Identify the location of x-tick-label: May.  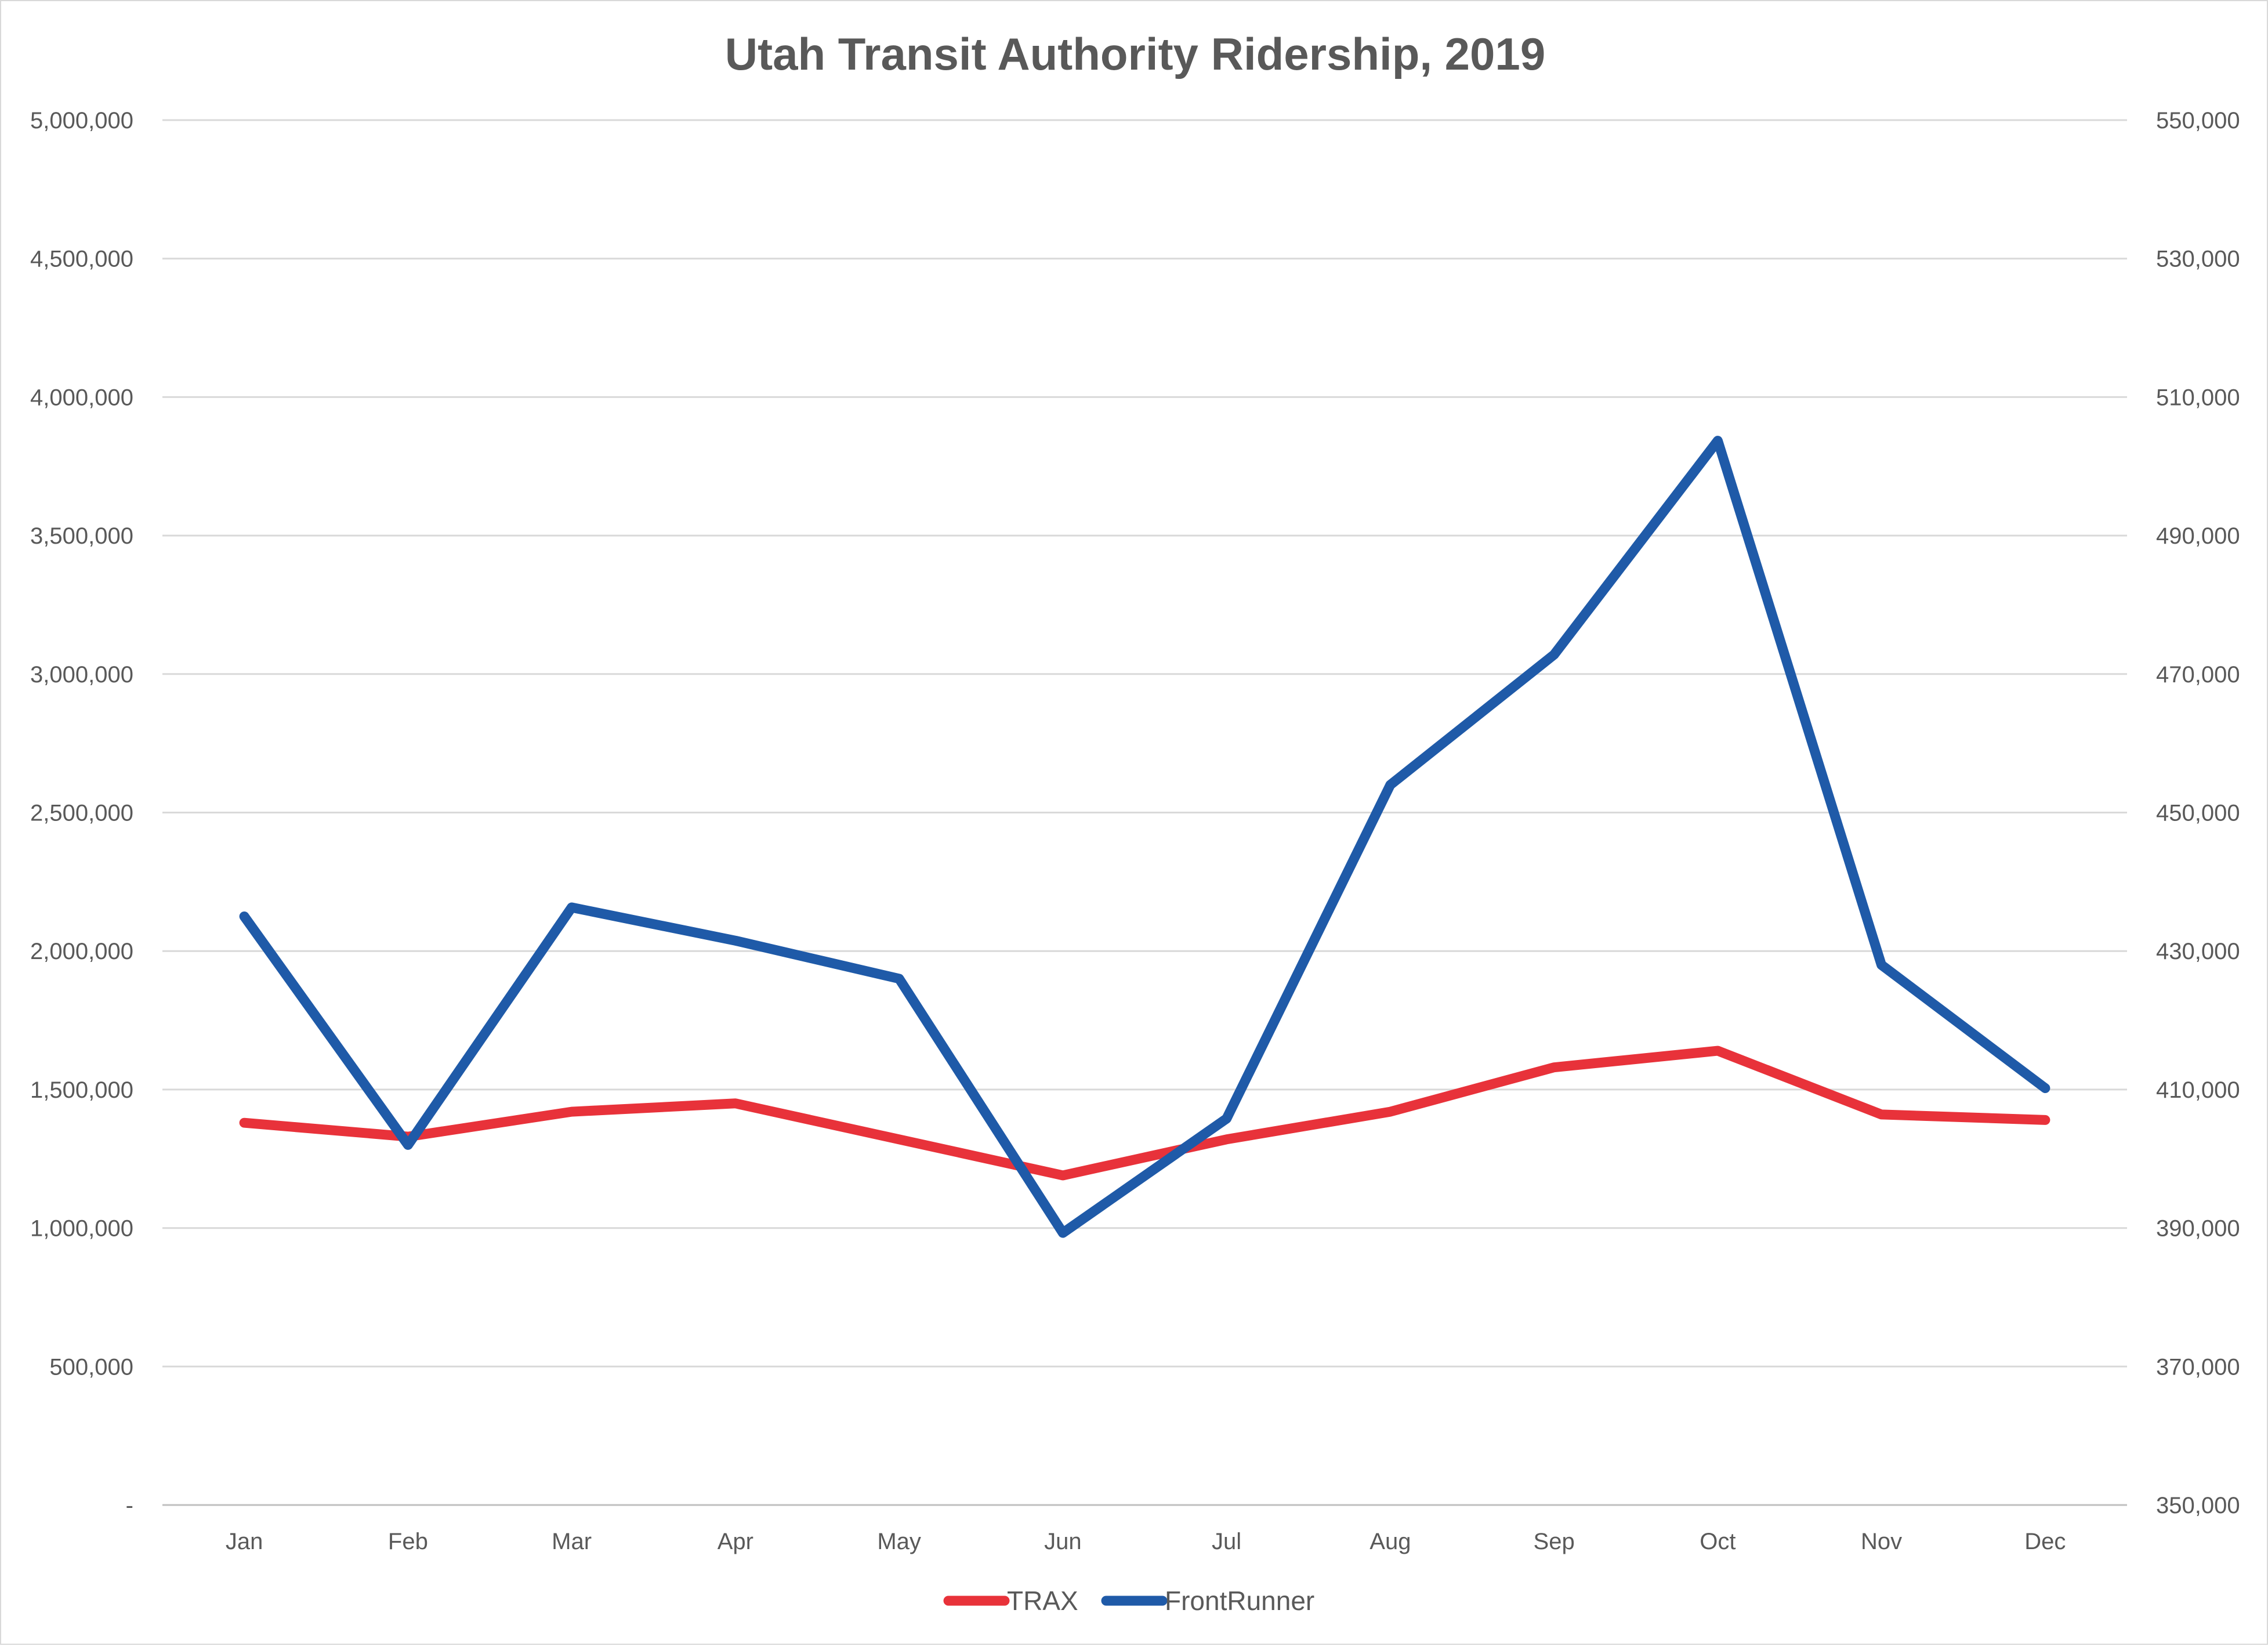
(899, 1541).